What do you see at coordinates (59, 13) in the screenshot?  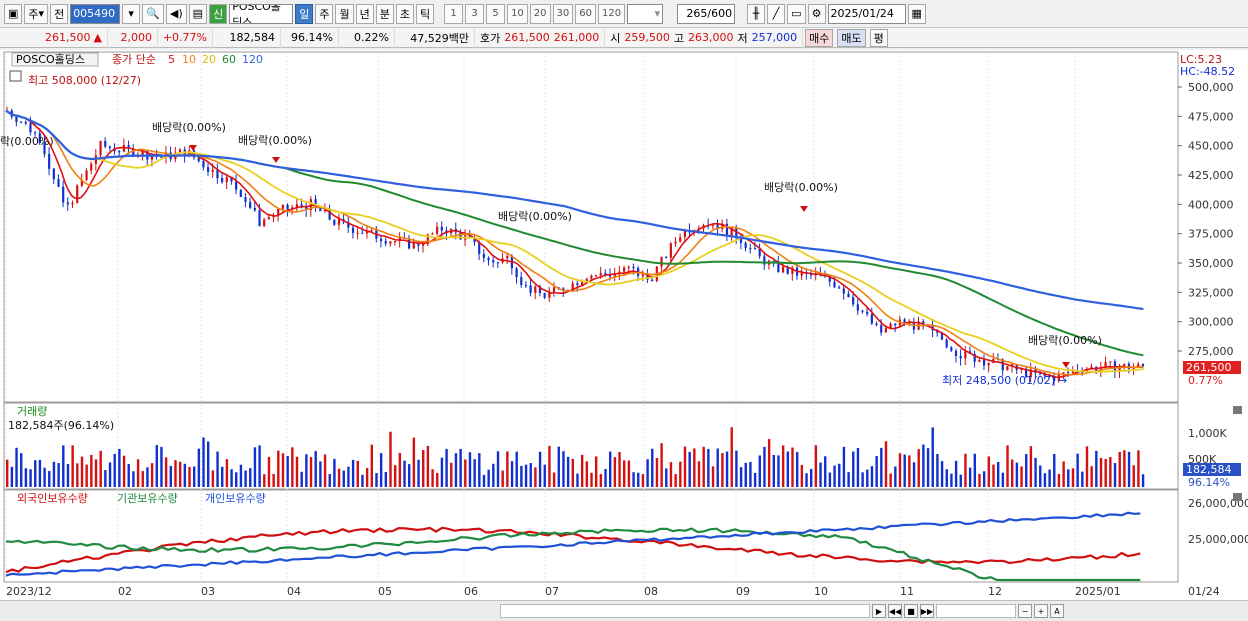 I see `prev-button: 전` at bounding box center [59, 13].